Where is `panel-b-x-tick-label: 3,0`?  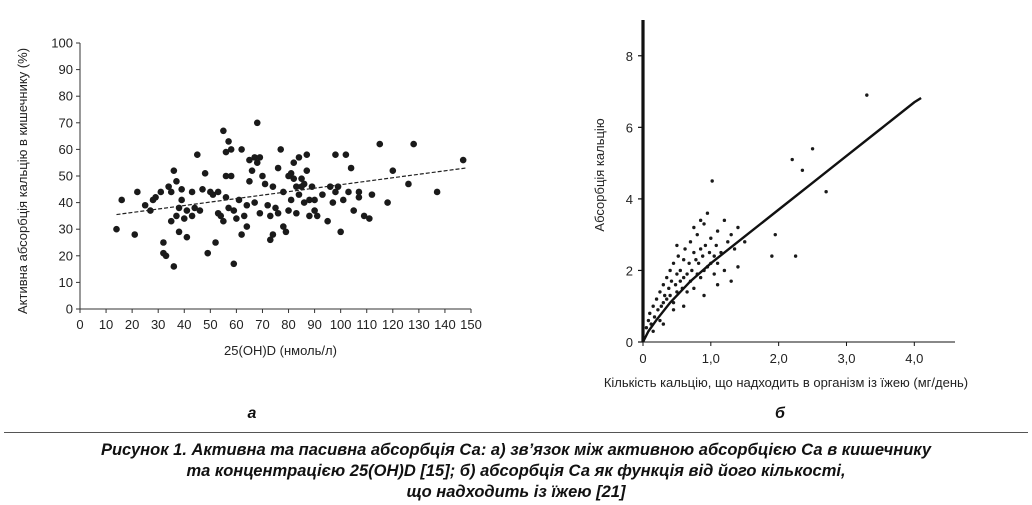
panel-b-x-tick-label: 3,0 is located at coordinates (846, 358).